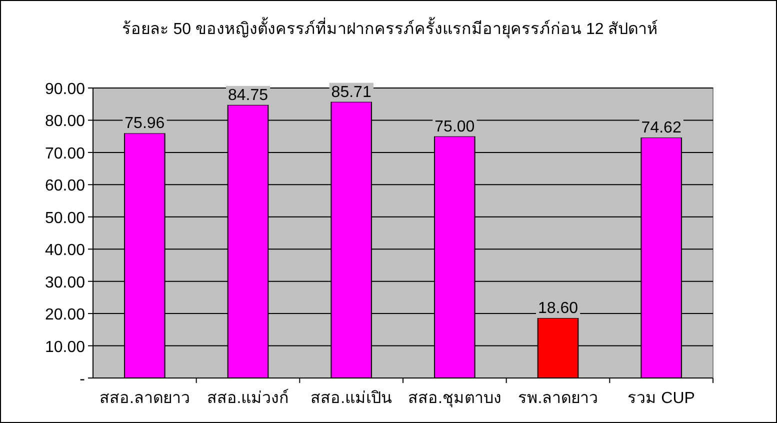  I want to click on y-tick-label: -, so click(82, 379).